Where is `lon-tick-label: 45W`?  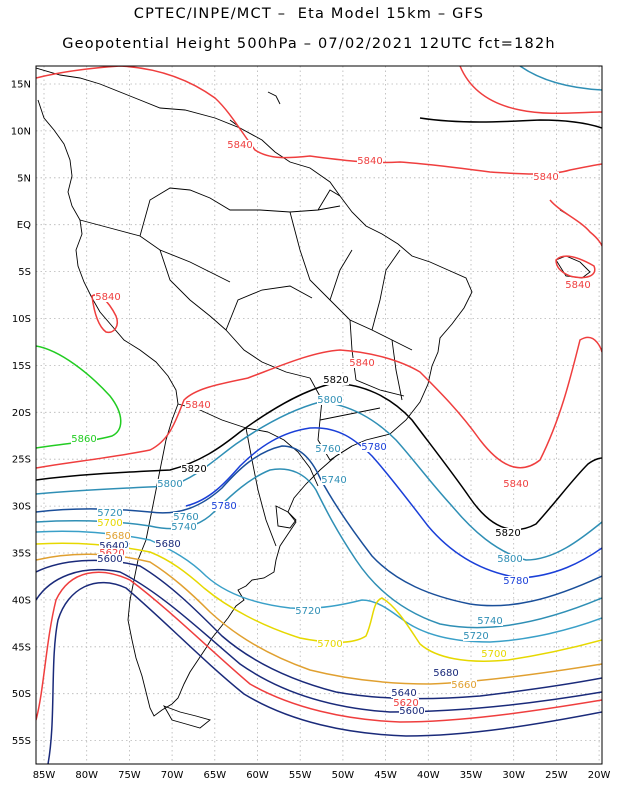
lon-tick-label: 45W is located at coordinates (385, 775).